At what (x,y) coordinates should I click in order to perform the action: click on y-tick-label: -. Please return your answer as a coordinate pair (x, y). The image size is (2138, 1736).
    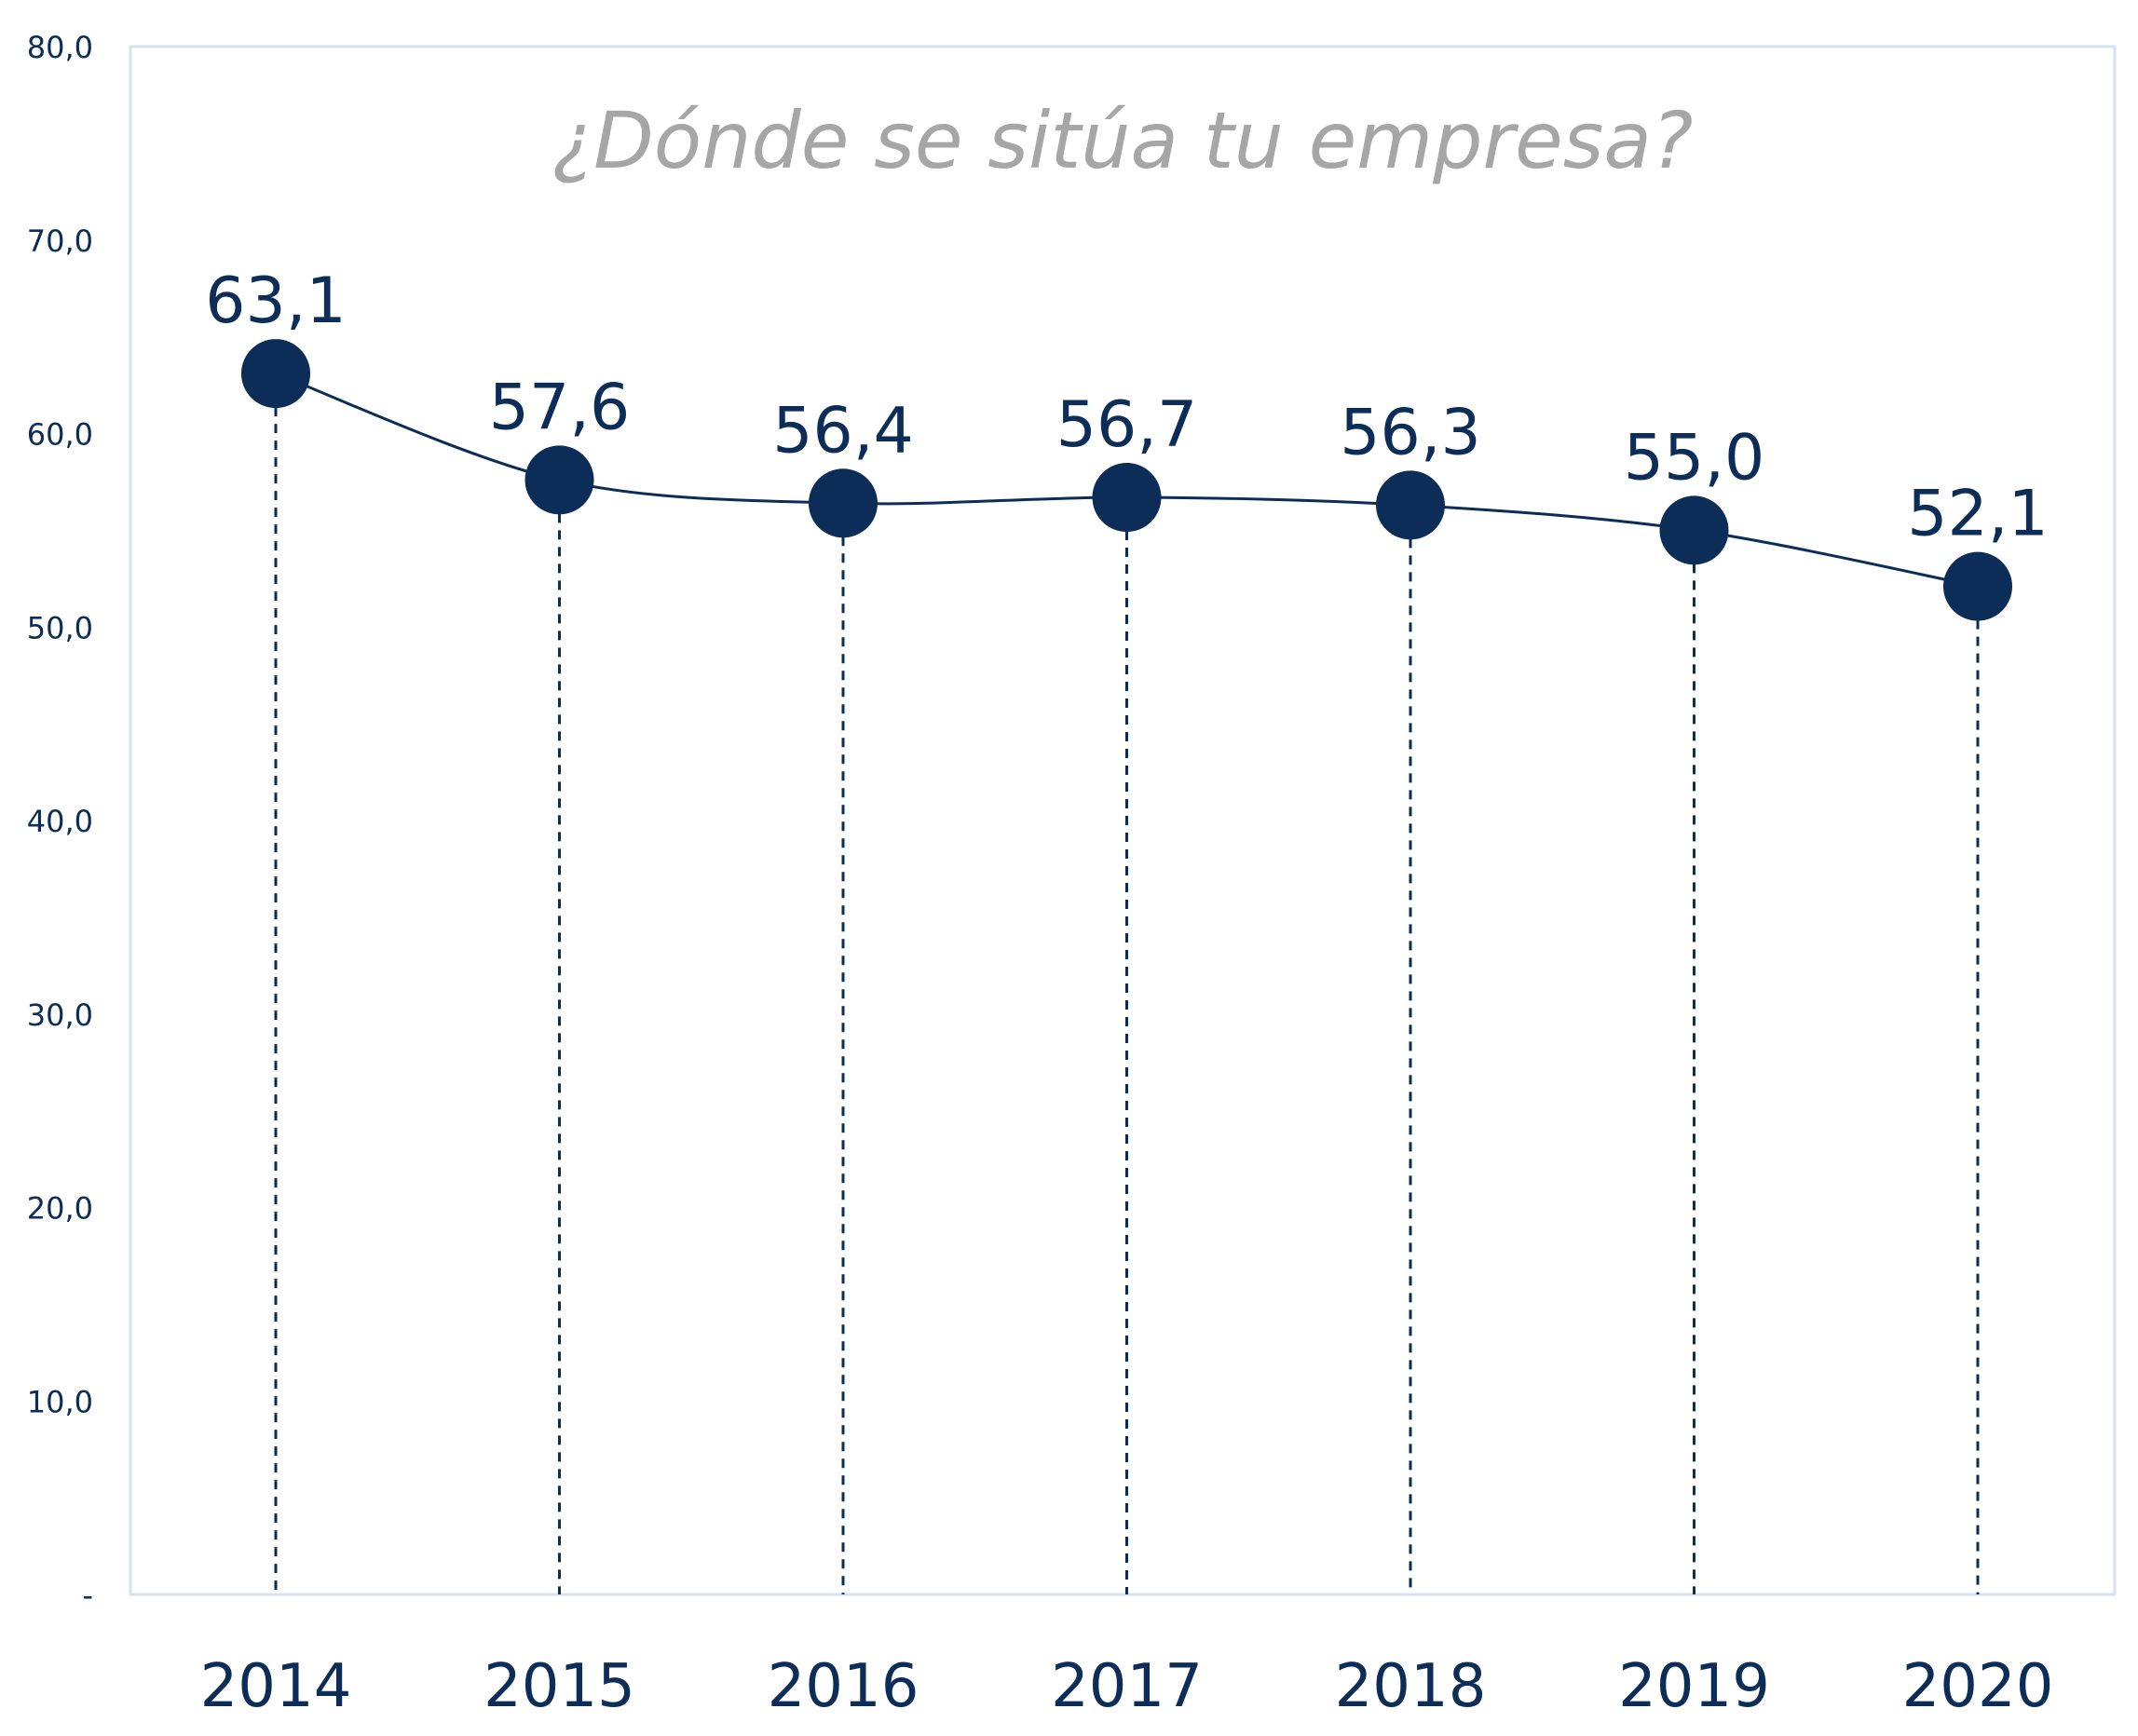
    Looking at the image, I should click on (87, 1595).